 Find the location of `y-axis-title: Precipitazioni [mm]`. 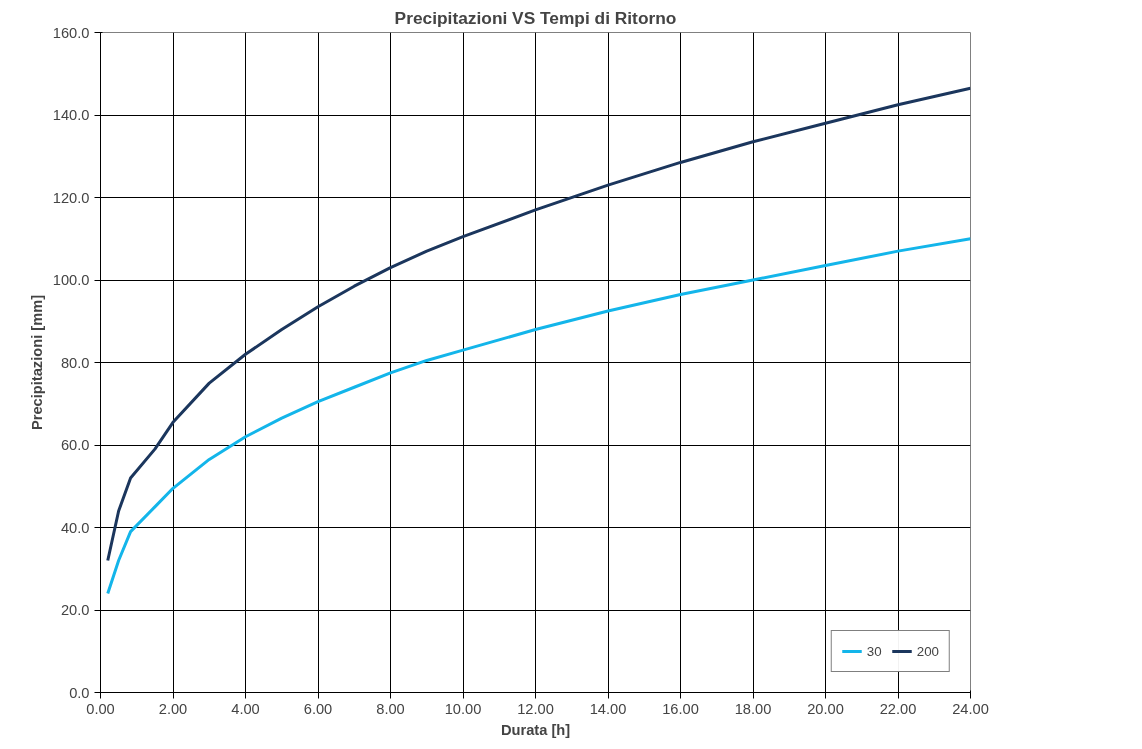

y-axis-title: Precipitazioni [mm] is located at coordinates (36, 362).